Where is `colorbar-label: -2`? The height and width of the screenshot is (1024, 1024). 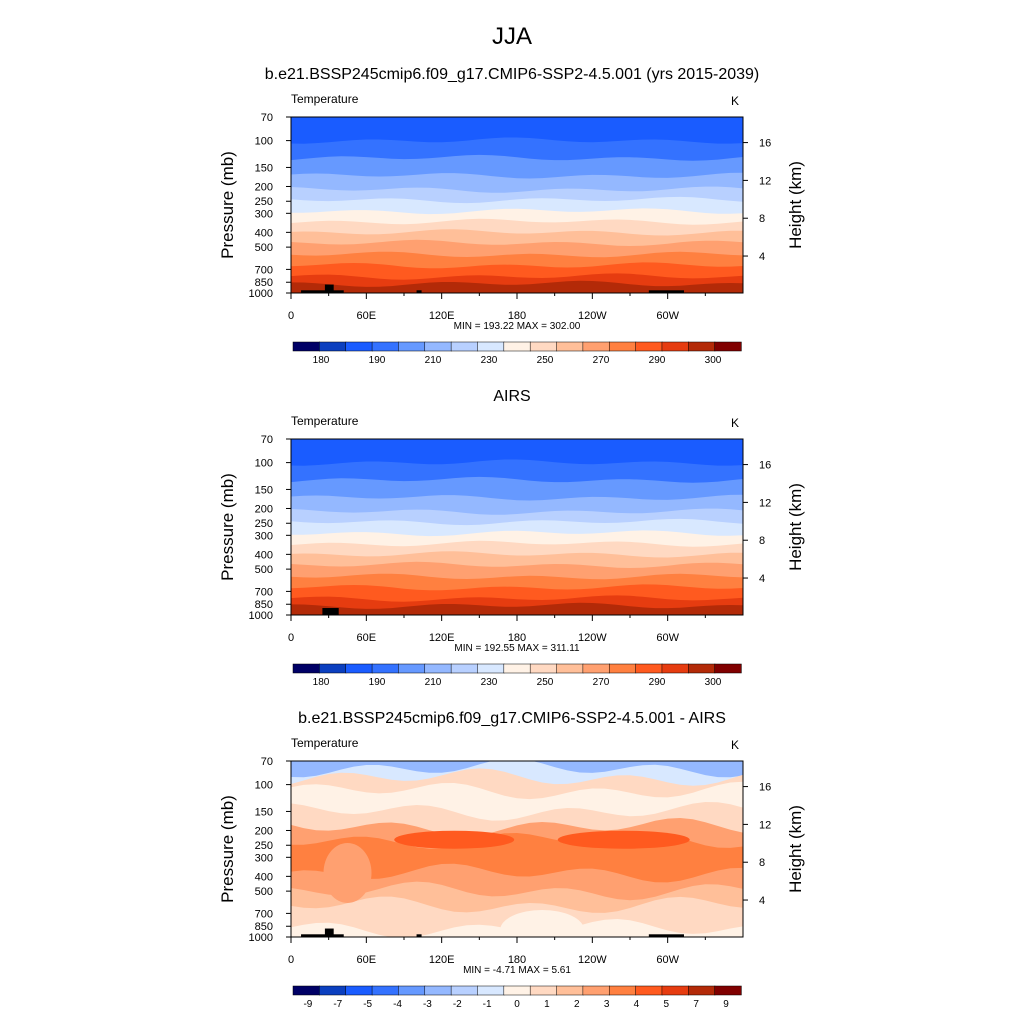 colorbar-label: -2 is located at coordinates (457, 1004).